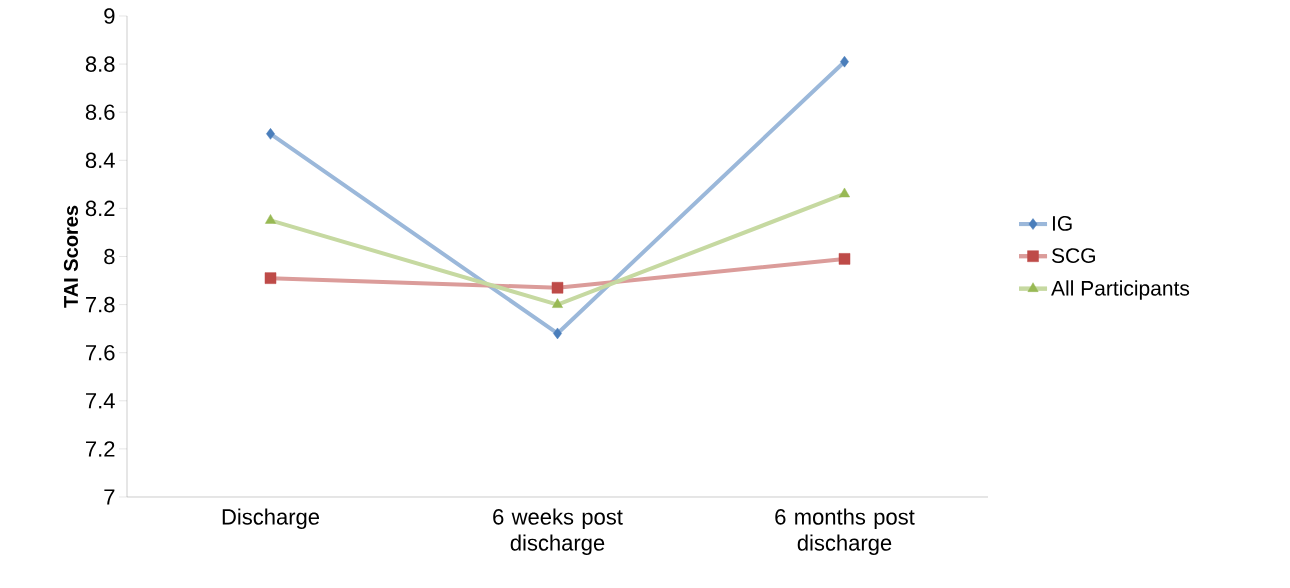 This screenshot has height=588, width=1290. Describe the element at coordinates (100, 304) in the screenshot. I see `y-tick-label: 7.8` at that location.